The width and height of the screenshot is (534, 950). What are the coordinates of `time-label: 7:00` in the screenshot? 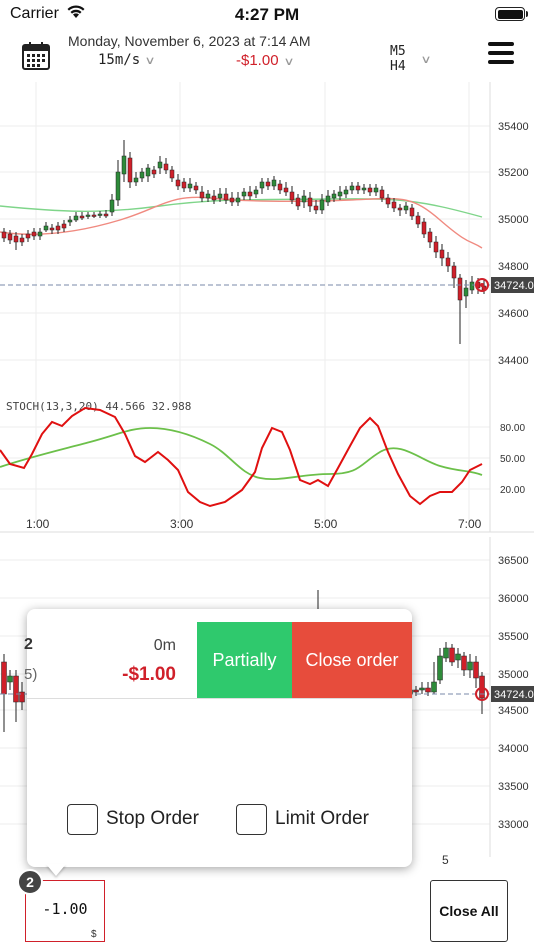 It's located at (470, 524).